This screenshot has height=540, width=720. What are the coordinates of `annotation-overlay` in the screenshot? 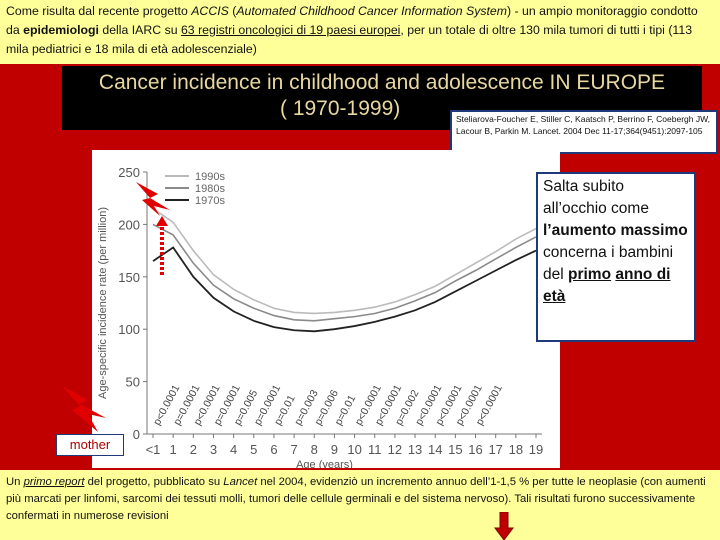 It's located at (153, 228).